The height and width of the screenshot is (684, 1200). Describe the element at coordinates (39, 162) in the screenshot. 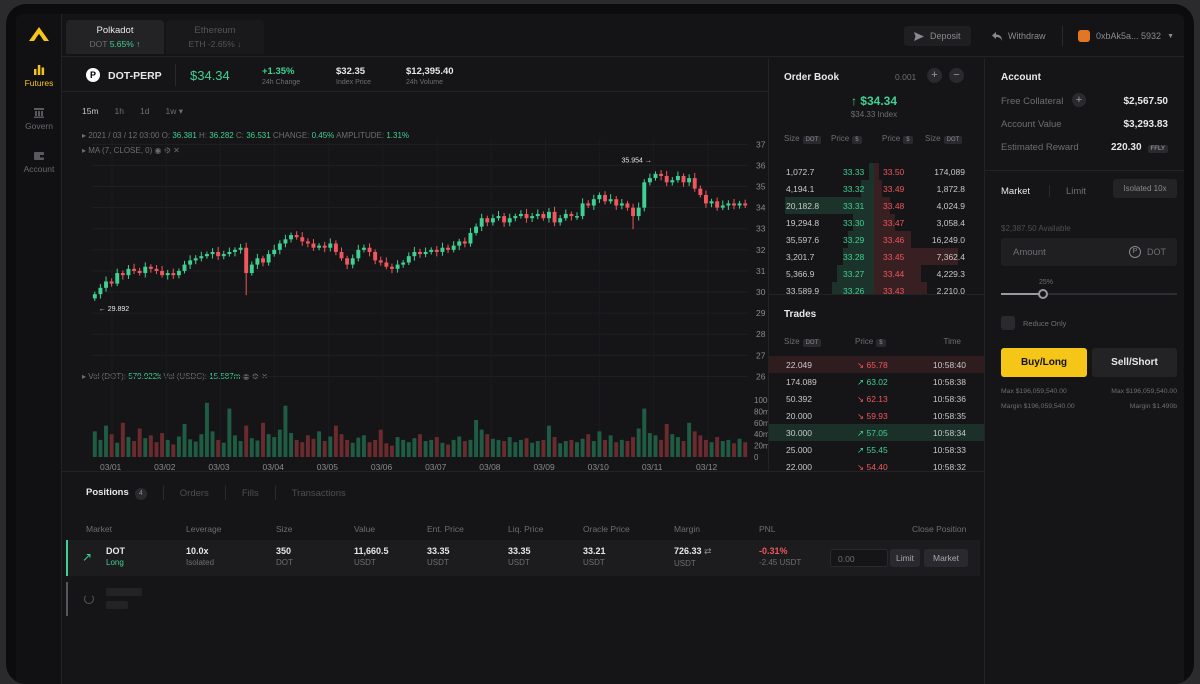

I see `sidebar-item-account: Account` at that location.